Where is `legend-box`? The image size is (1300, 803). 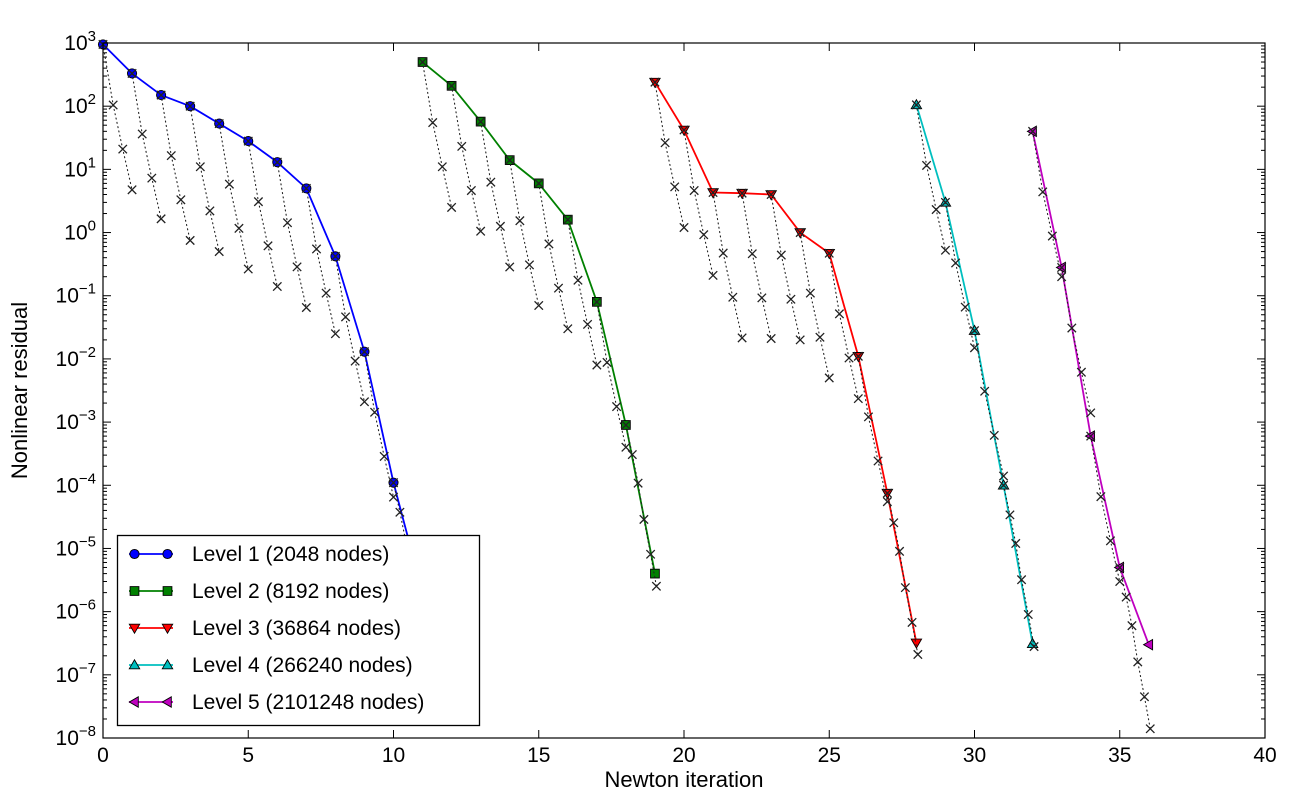 legend-box is located at coordinates (298, 630).